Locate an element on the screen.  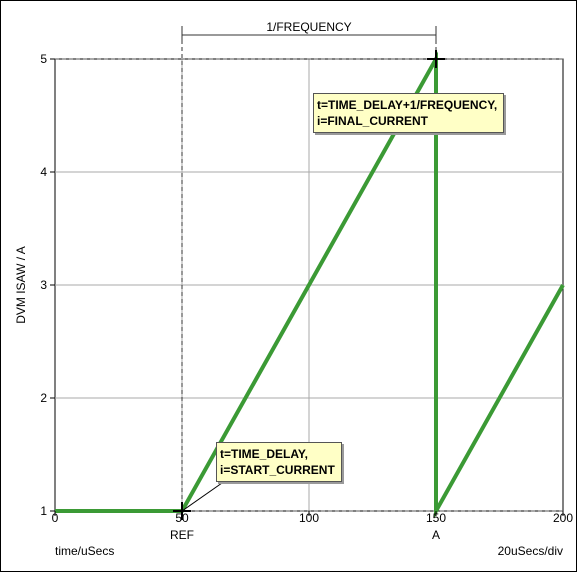
annotation-start-current: t=TIME_DELAY, i=START_CURRENT is located at coordinates (279, 462).